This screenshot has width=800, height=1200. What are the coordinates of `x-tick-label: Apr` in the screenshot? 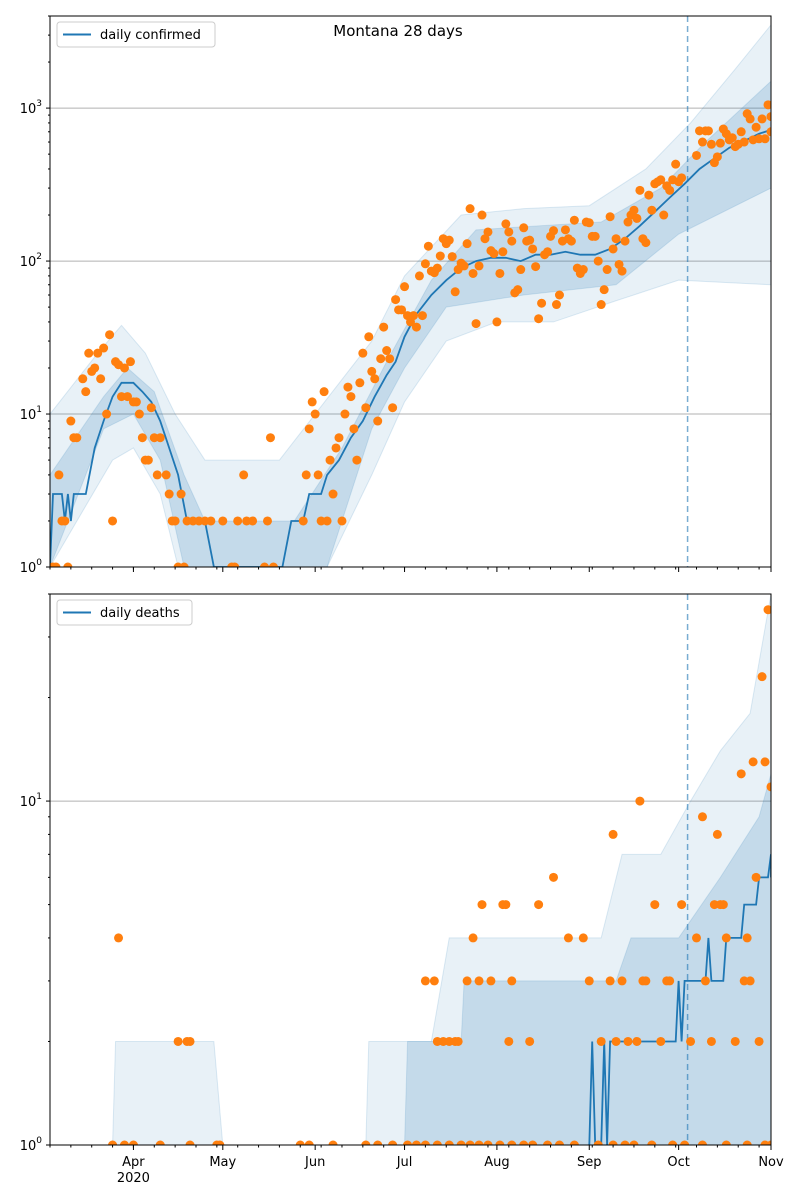 It's located at (133, 1162).